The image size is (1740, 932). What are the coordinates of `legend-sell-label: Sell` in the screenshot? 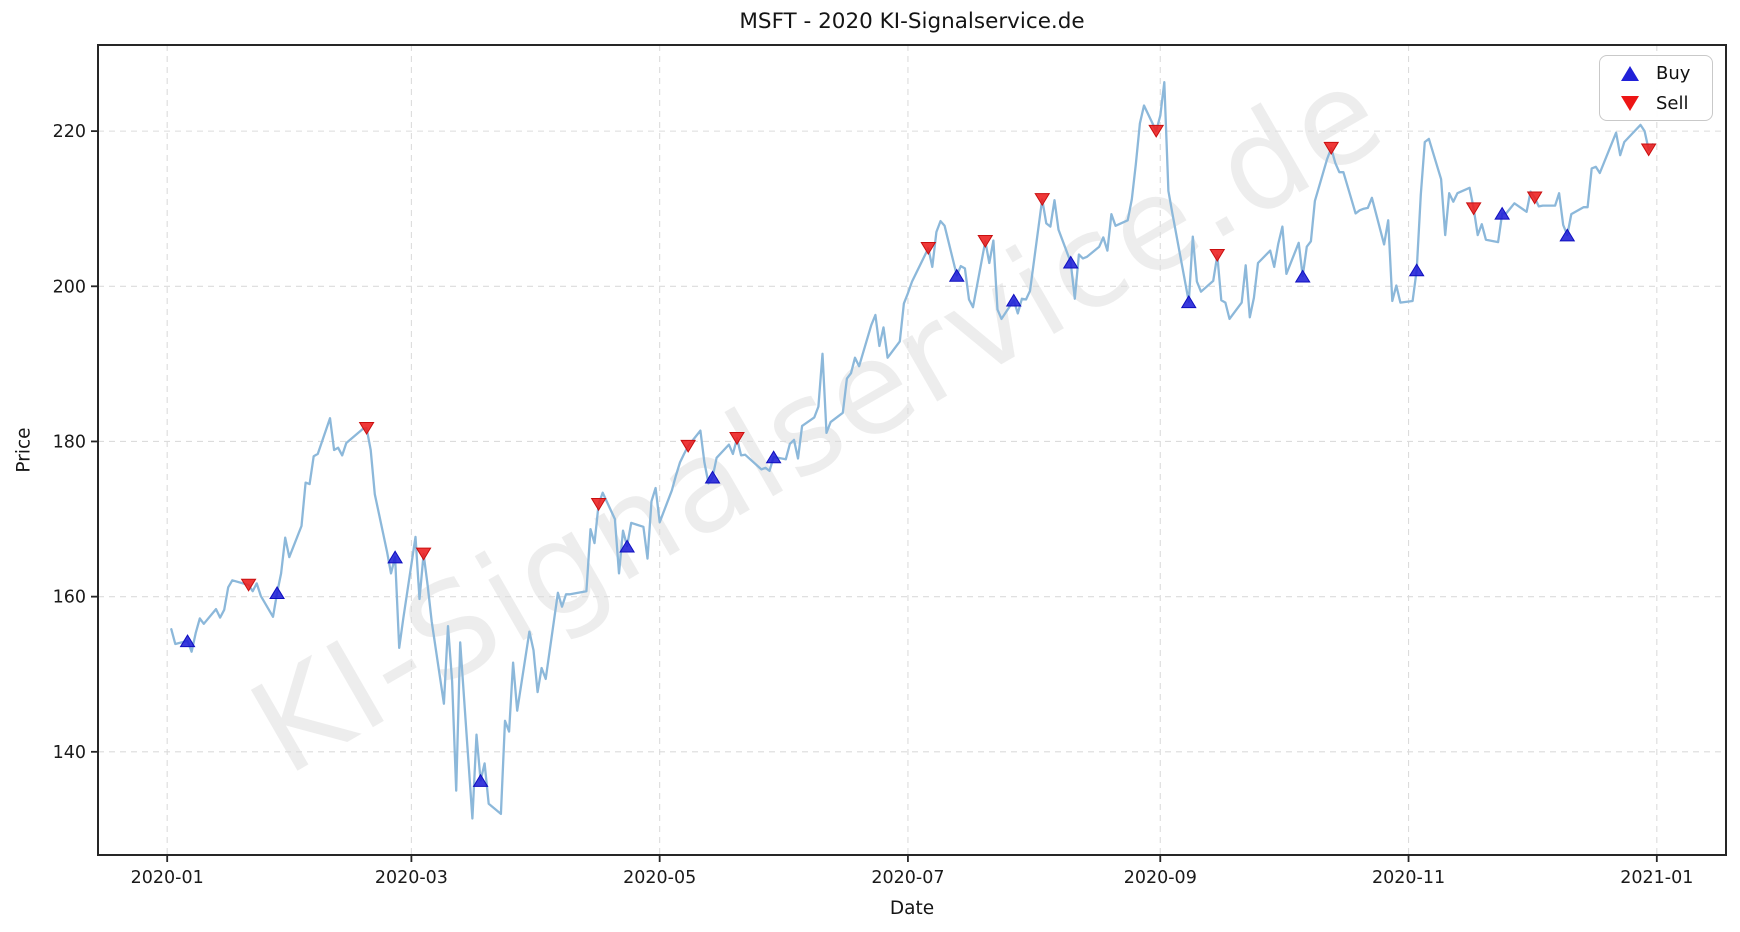 It's located at (1672, 103).